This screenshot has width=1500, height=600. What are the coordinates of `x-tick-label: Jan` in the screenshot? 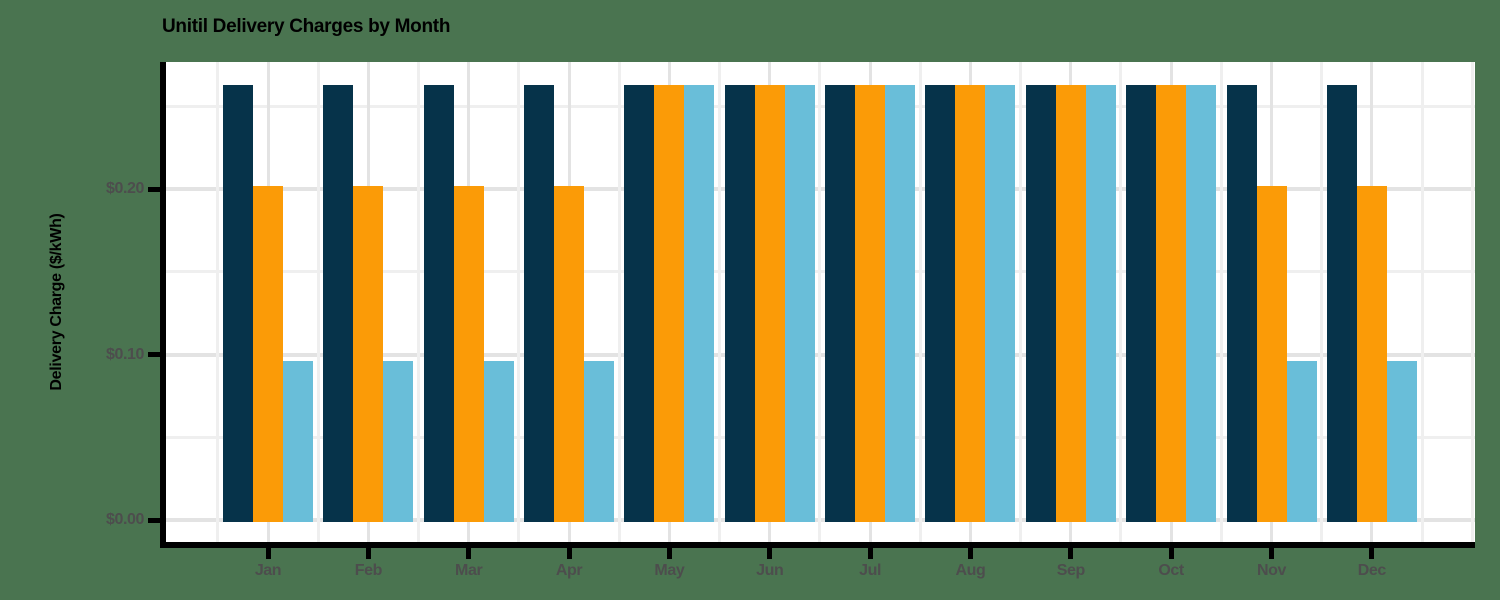 It's located at (268, 570).